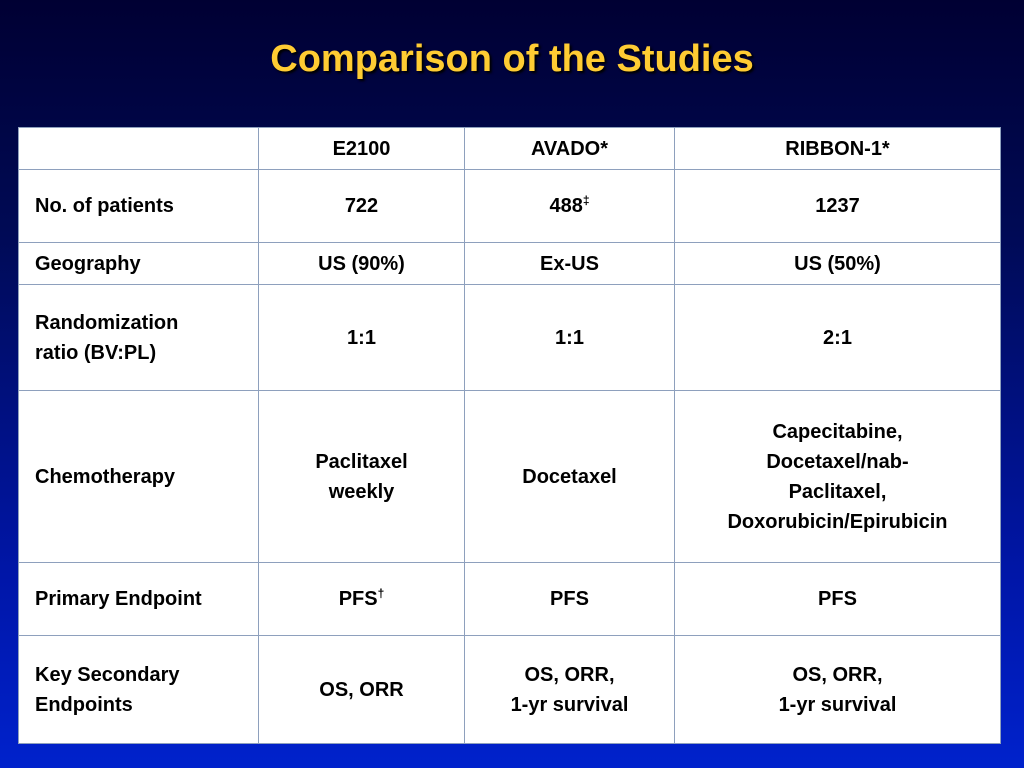 The height and width of the screenshot is (768, 1024). I want to click on row-label-geography: Geography, so click(138, 263).